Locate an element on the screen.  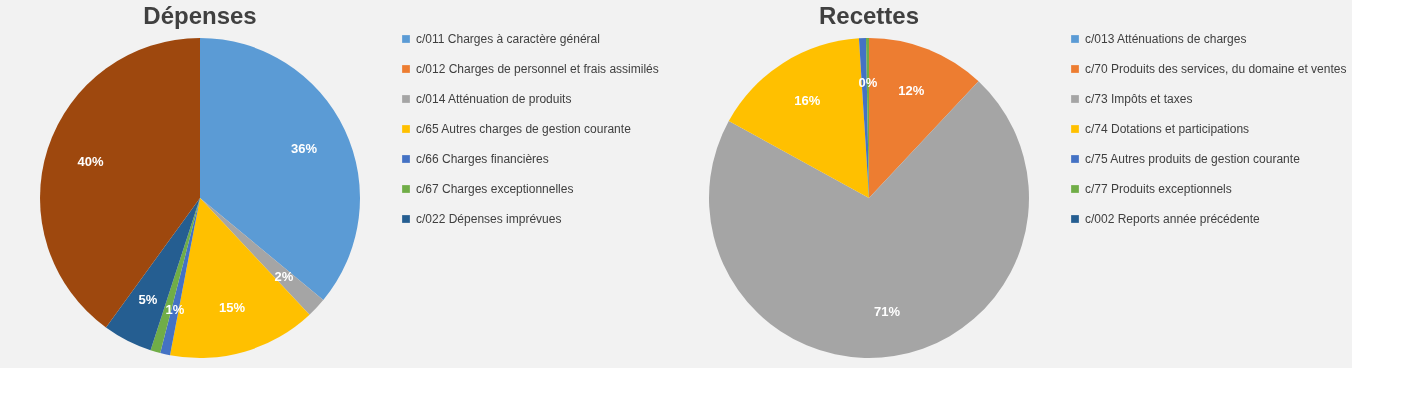
data-label: 16% is located at coordinates (807, 100).